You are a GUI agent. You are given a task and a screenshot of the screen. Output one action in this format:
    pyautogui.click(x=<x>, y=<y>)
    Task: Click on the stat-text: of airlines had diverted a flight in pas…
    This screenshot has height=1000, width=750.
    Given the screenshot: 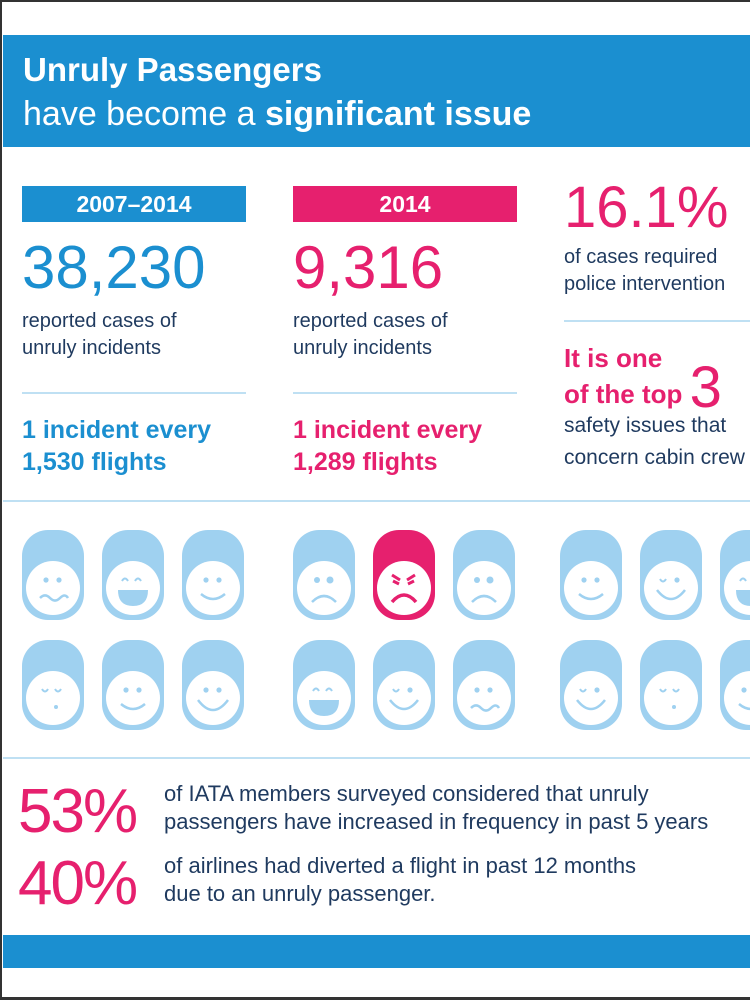 What is the action you would take?
    pyautogui.click(x=400, y=865)
    